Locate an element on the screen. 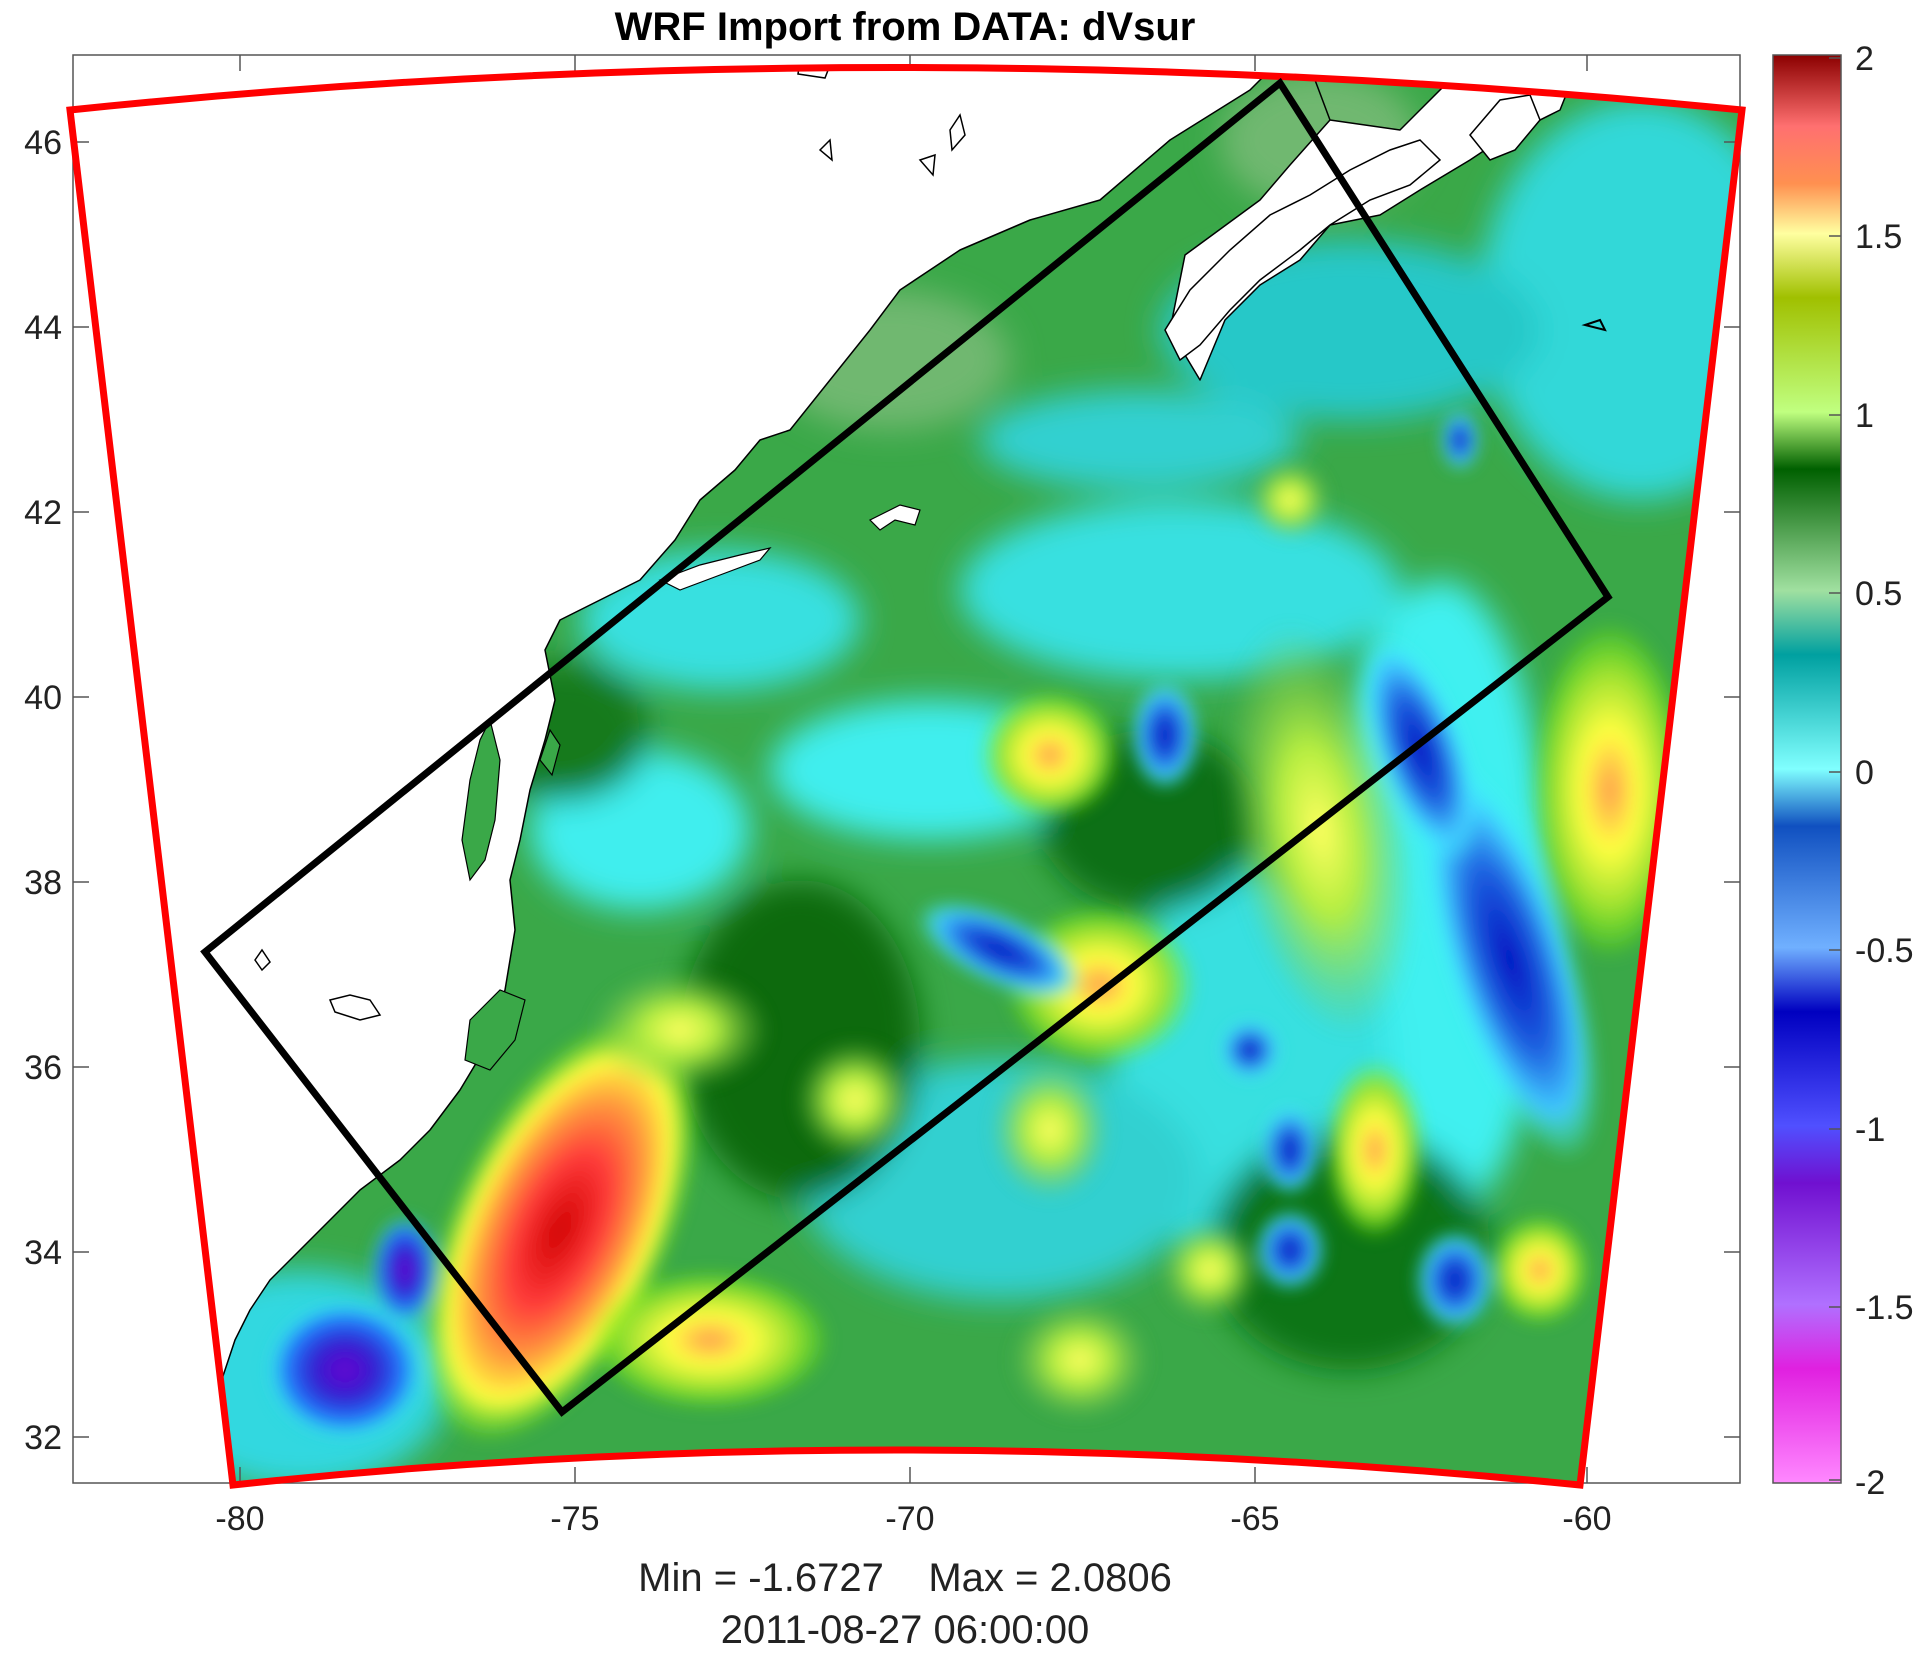 The width and height of the screenshot is (1929, 1659). min-max-stats: Min = -1.6727 Max = 2.0806 is located at coordinates (905, 1578).